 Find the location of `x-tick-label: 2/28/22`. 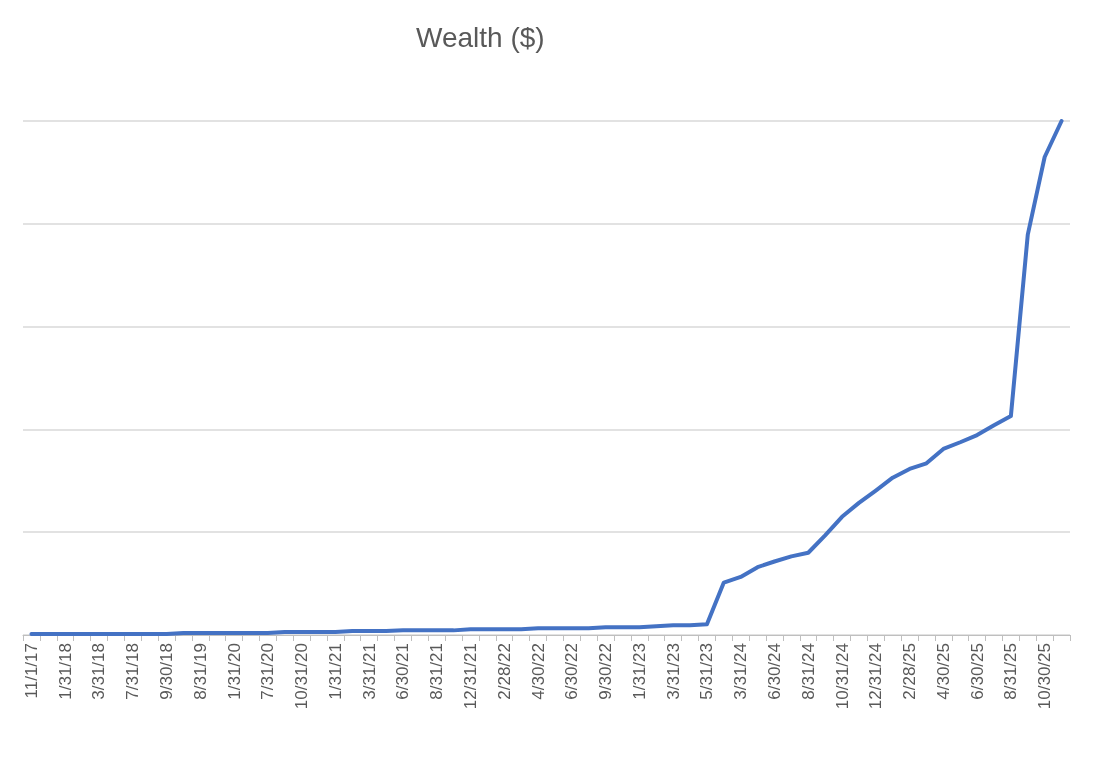

x-tick-label: 2/28/22 is located at coordinates (504, 671).